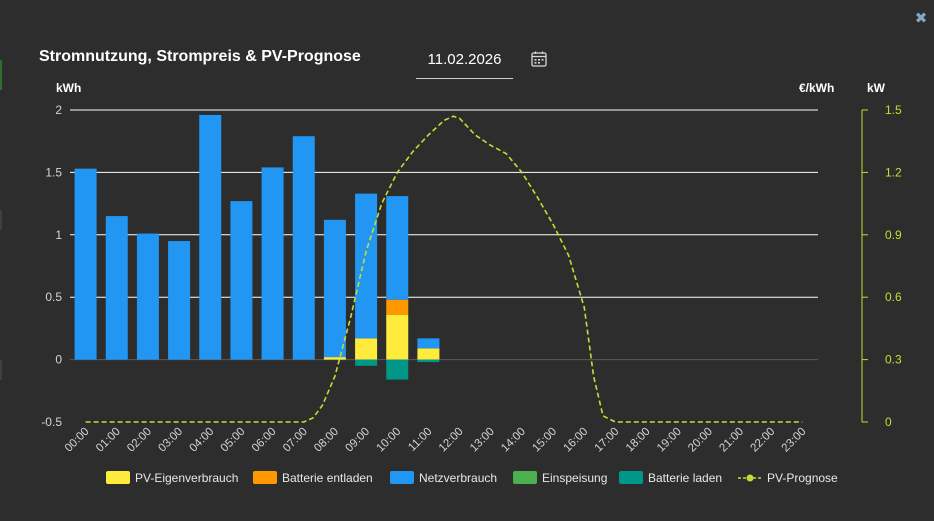  Describe the element at coordinates (876, 88) in the screenshot. I see `y-right-unit: kW` at that location.